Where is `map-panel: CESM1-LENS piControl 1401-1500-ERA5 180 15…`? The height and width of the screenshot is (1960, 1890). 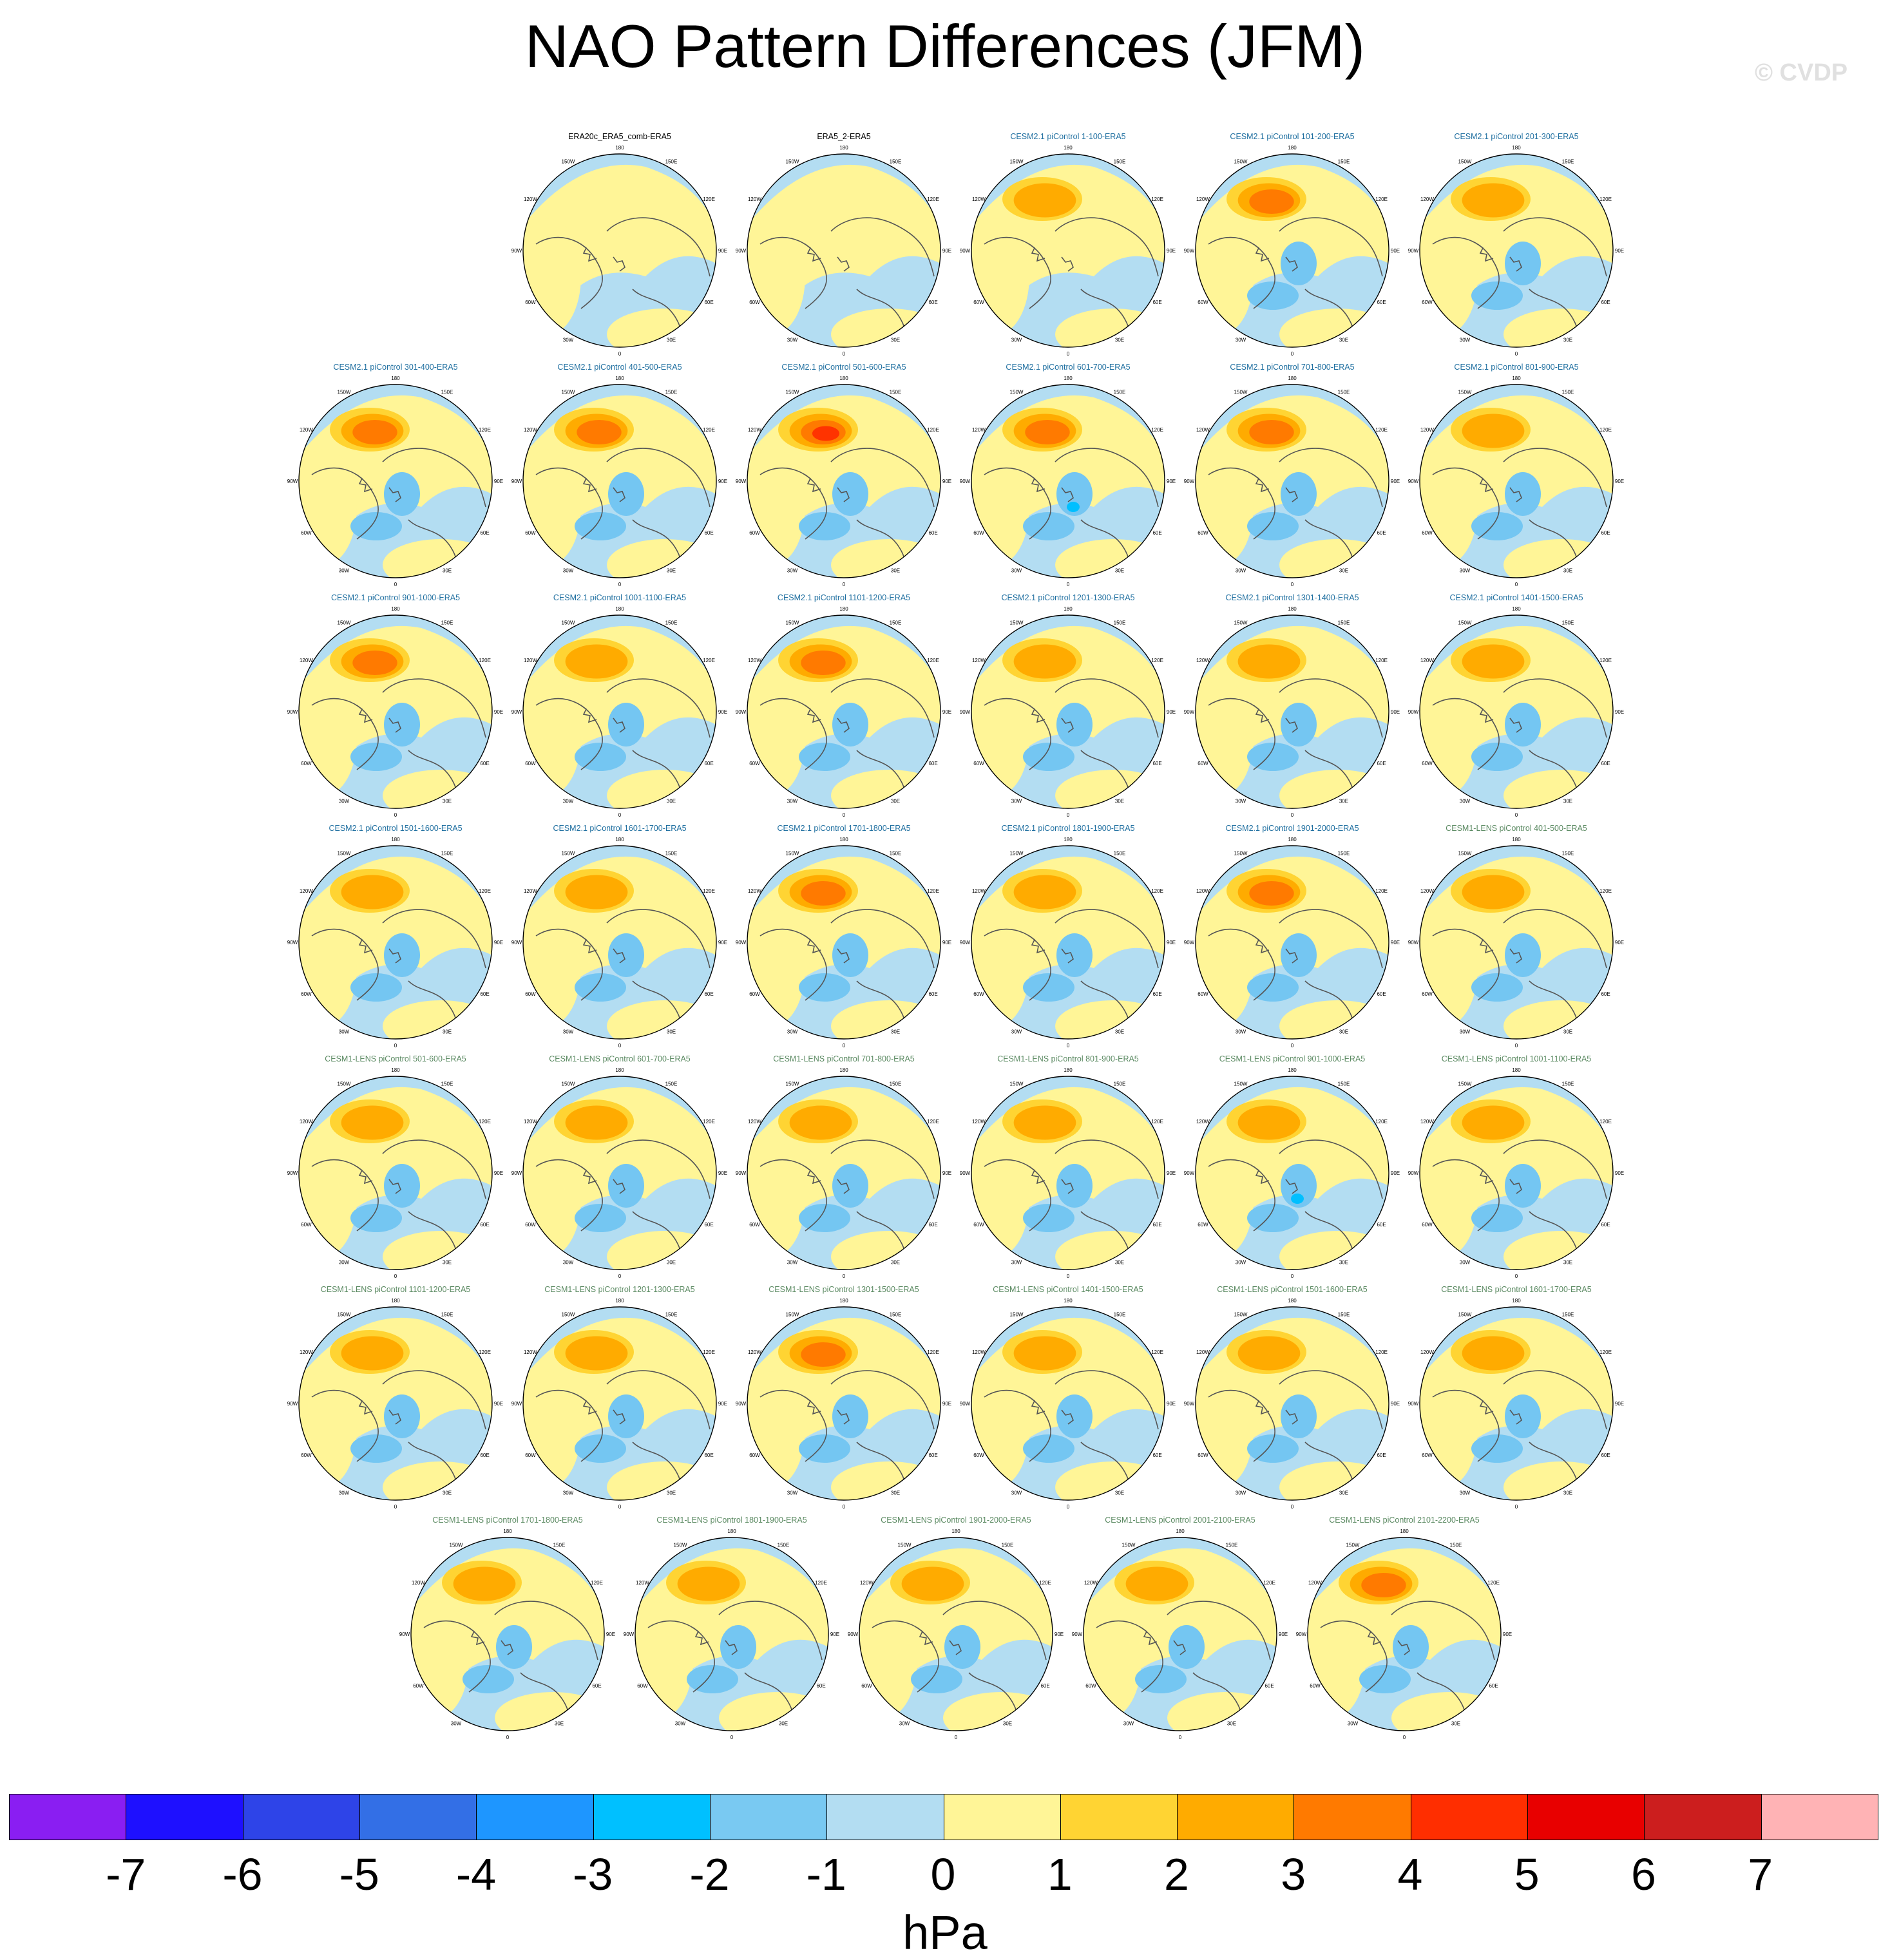 map-panel: CESM1-LENS piControl 1401-1500-ERA5 180 15… is located at coordinates (1068, 1399).